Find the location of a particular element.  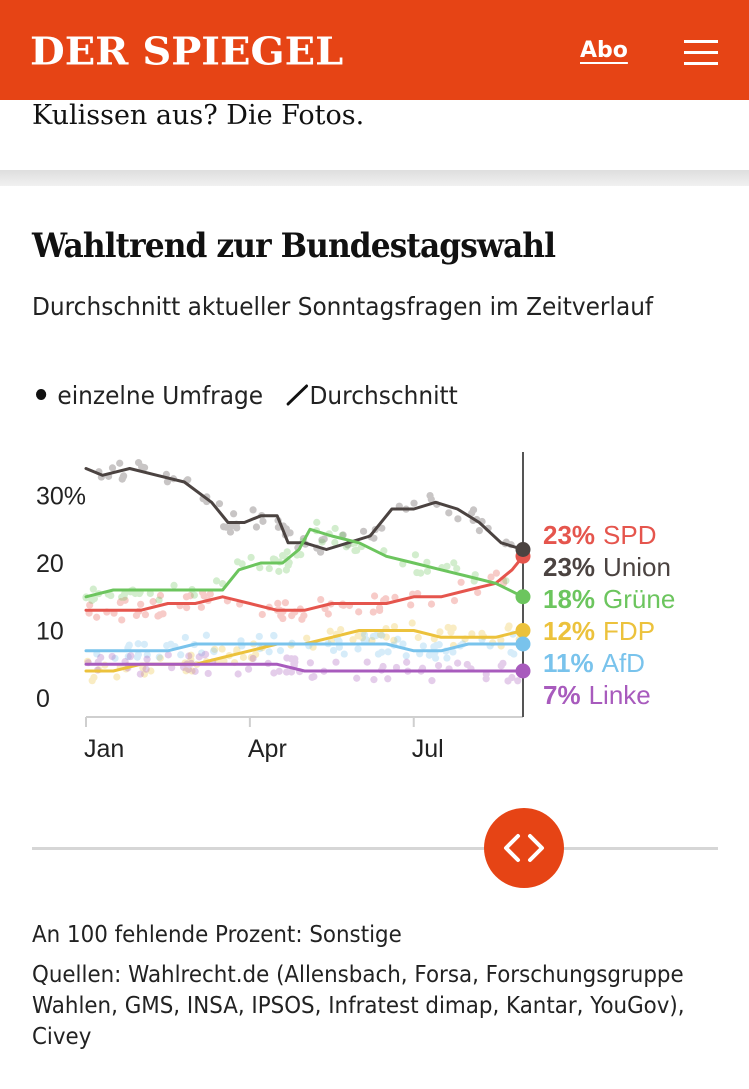

hamburger-menu-icon is located at coordinates (701, 53).